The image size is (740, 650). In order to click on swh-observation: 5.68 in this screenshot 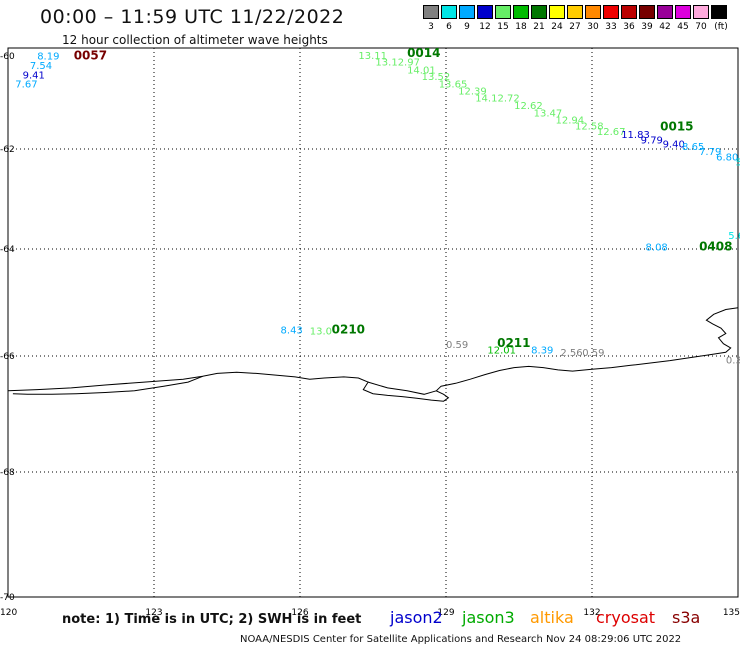, I will do `click(734, 236)`.